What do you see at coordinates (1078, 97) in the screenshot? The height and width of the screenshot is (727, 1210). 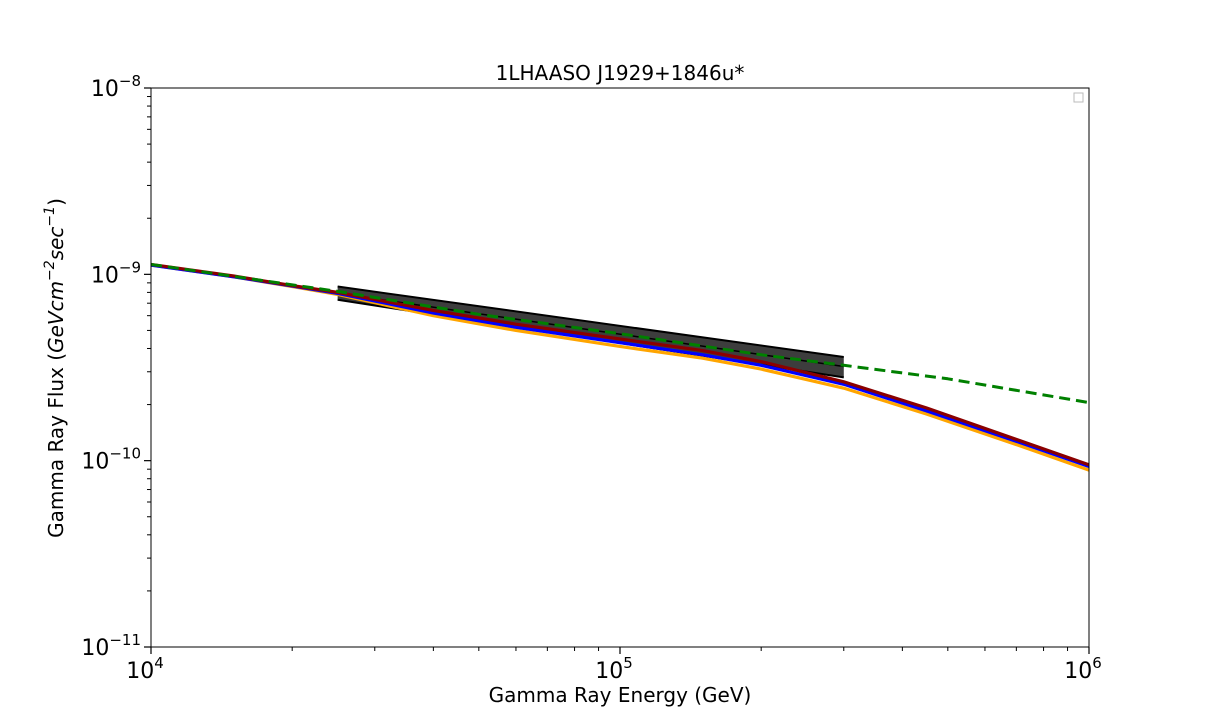 I see `legend-box` at bounding box center [1078, 97].